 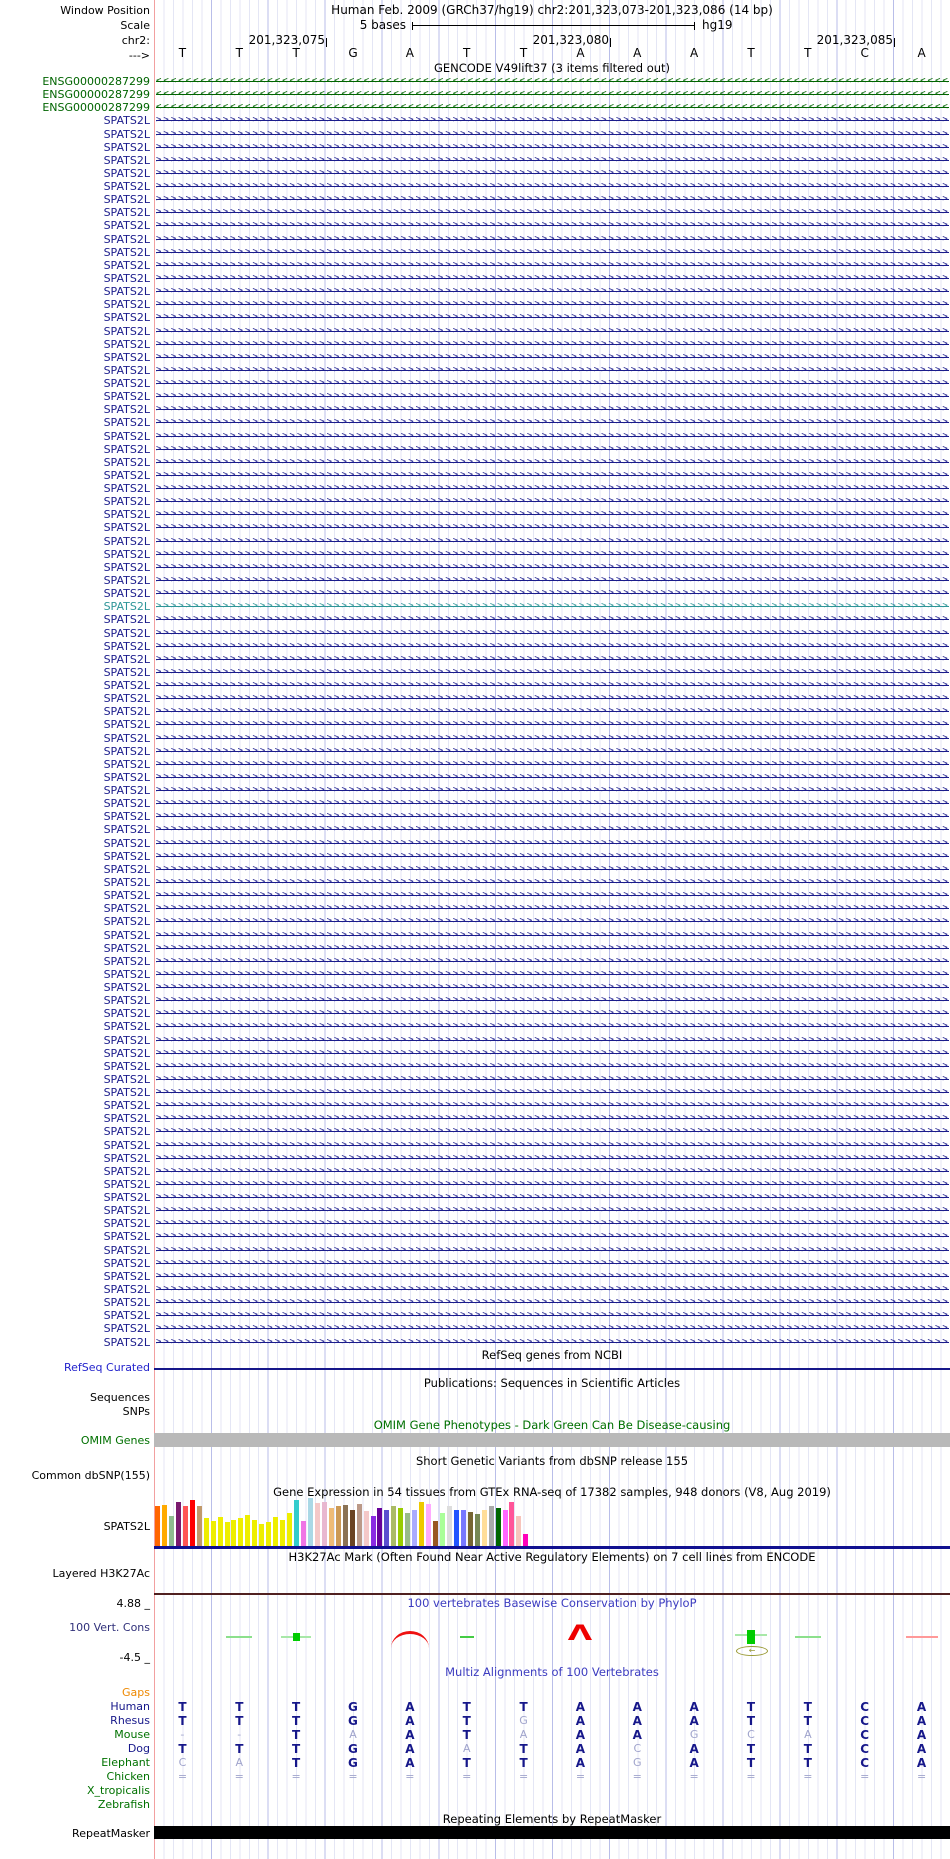 What do you see at coordinates (475, 1777) in the screenshot?
I see `alignment-row-chicken: Chicken = = = = = = = = = = = = = =` at bounding box center [475, 1777].